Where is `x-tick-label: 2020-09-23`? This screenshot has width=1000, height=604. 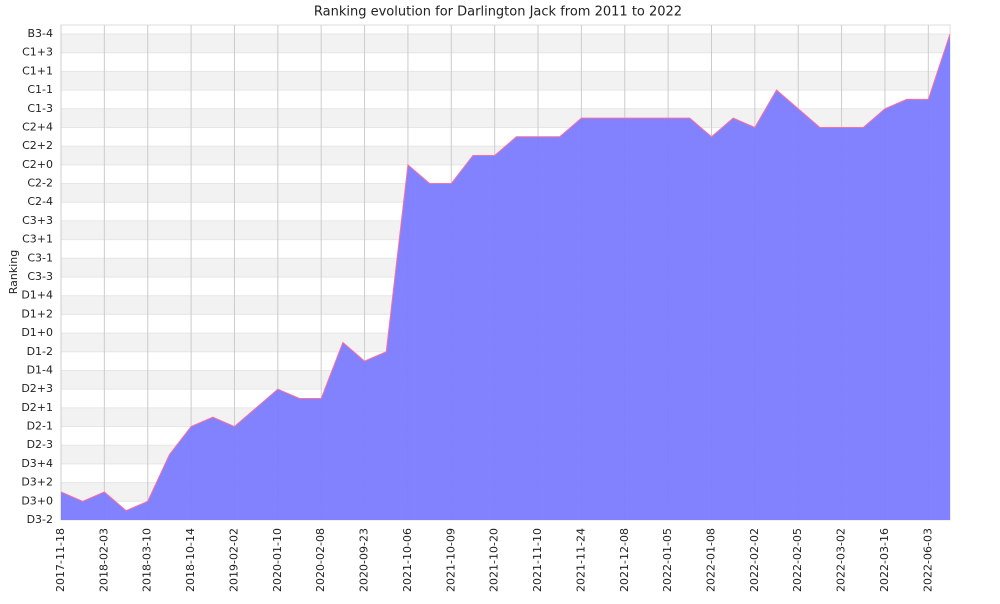
x-tick-label: 2020-09-23 is located at coordinates (364, 560).